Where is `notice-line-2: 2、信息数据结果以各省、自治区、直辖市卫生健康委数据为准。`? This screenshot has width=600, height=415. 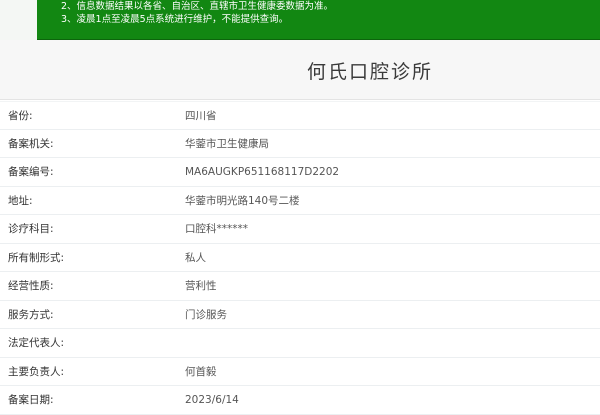
notice-line-2: 2、信息数据结果以各省、自治区、直辖市卫生健康委数据为准。 is located at coordinates (197, 6).